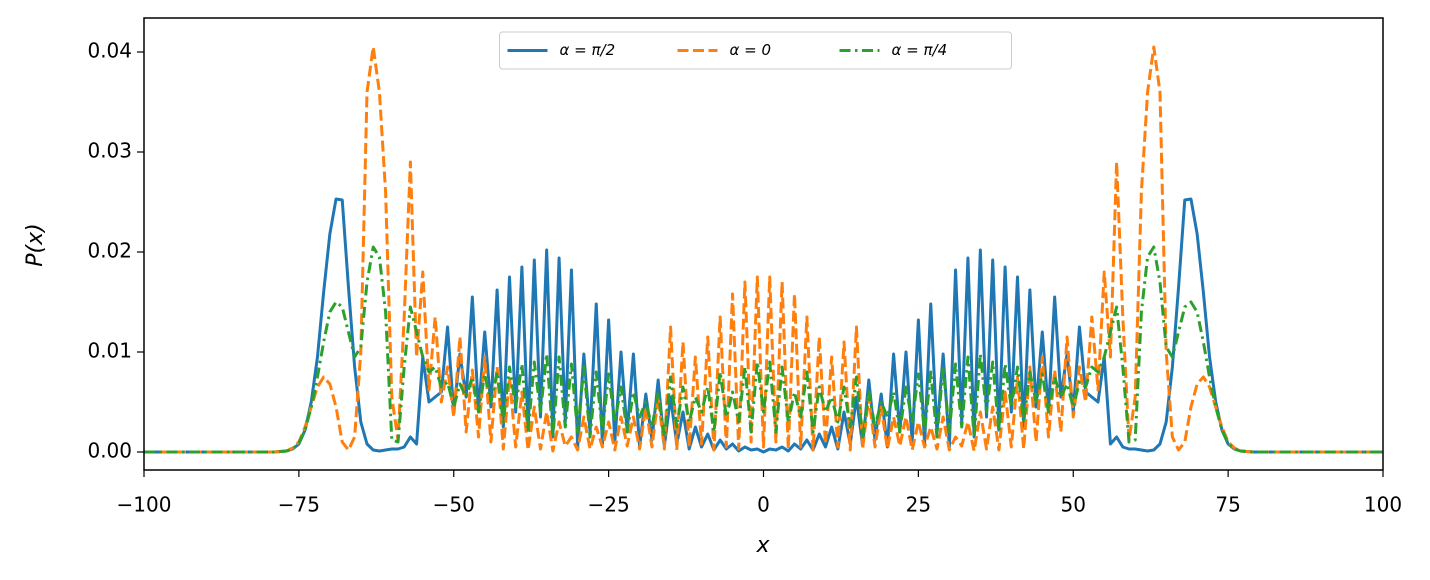 The height and width of the screenshot is (580, 1430). What do you see at coordinates (109, 451) in the screenshot?
I see `y-tick-label: 0.00` at bounding box center [109, 451].